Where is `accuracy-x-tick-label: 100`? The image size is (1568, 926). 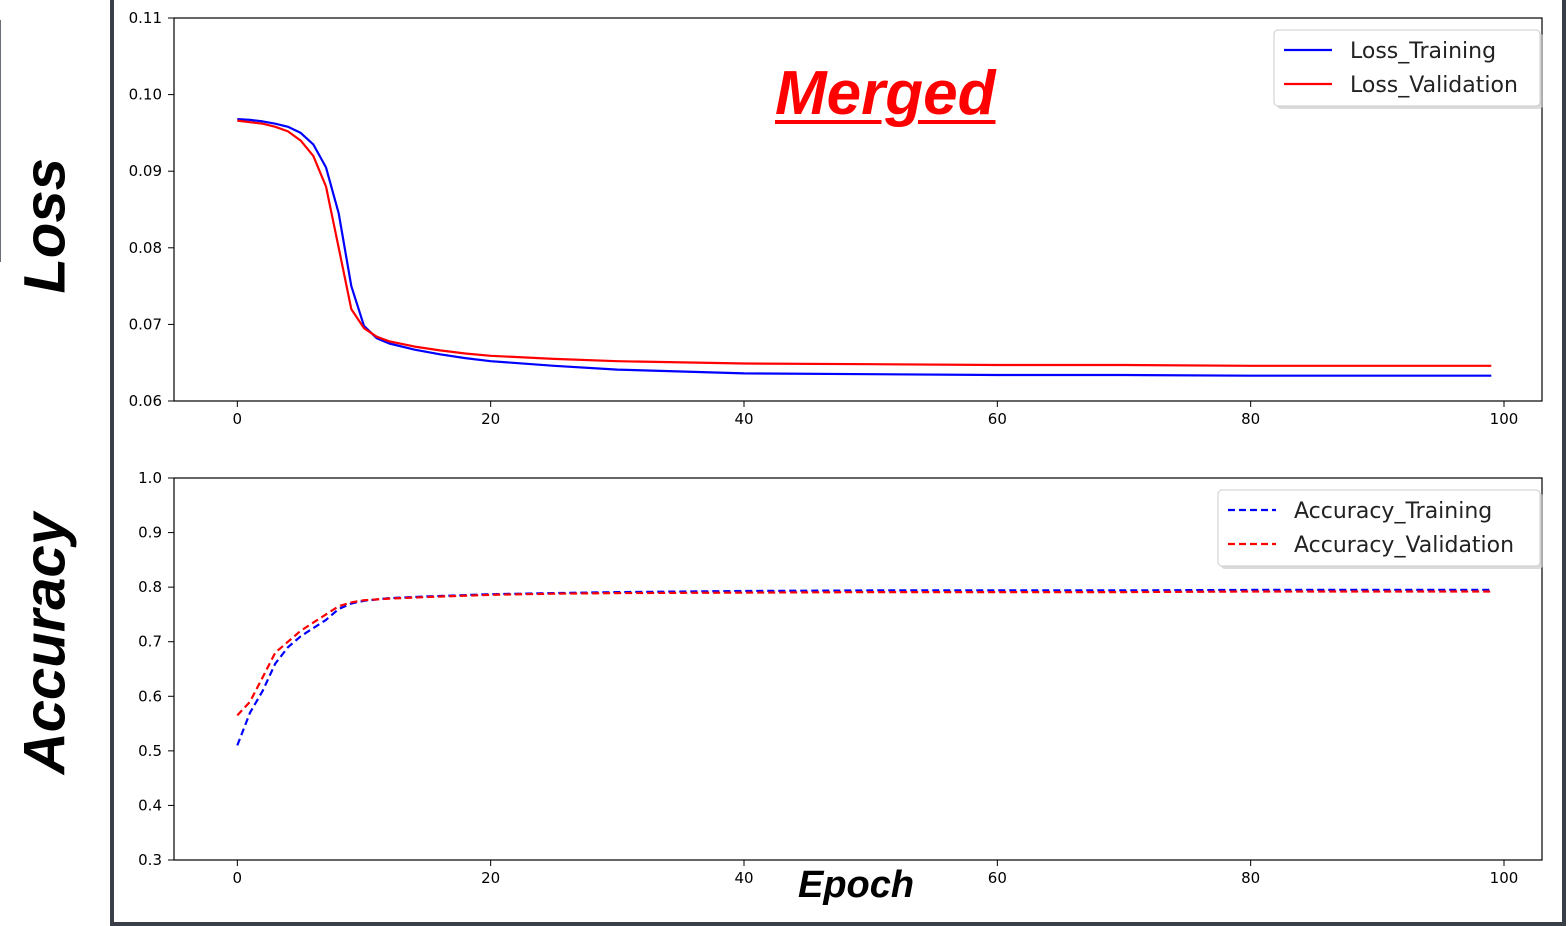
accuracy-x-tick-label: 100 is located at coordinates (1504, 878).